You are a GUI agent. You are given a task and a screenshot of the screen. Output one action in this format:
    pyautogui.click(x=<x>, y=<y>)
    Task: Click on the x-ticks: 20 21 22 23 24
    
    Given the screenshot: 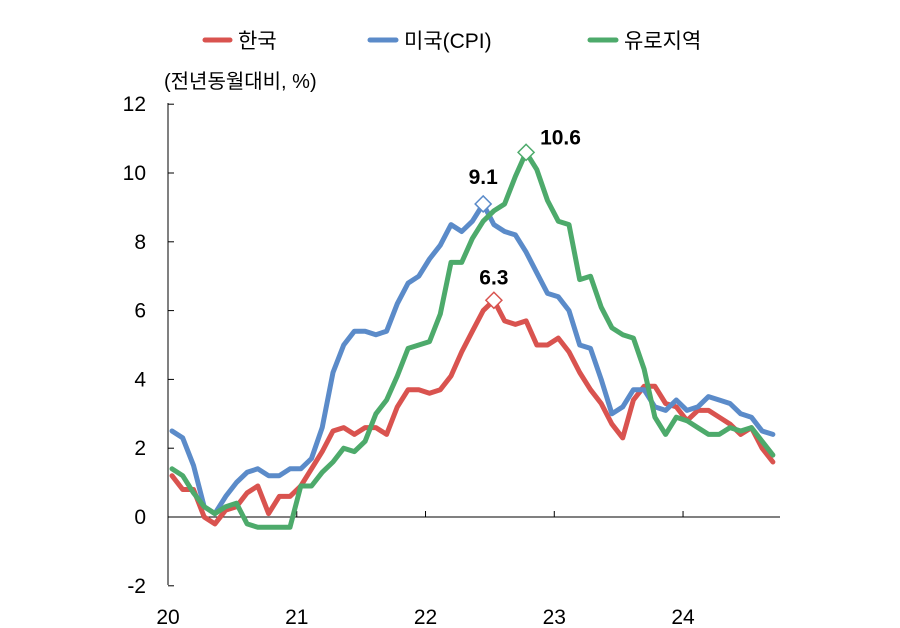 What is the action you would take?
    pyautogui.click(x=425, y=569)
    